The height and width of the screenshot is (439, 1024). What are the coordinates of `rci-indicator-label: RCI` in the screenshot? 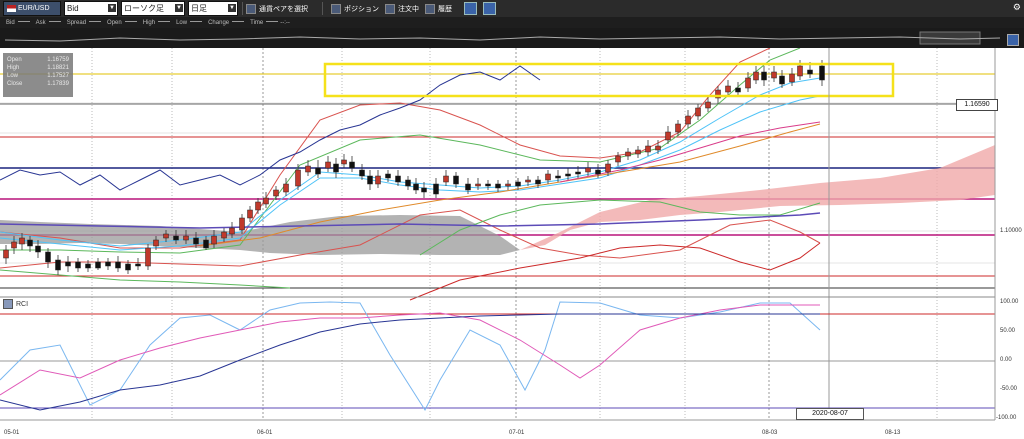 It's located at (15, 304).